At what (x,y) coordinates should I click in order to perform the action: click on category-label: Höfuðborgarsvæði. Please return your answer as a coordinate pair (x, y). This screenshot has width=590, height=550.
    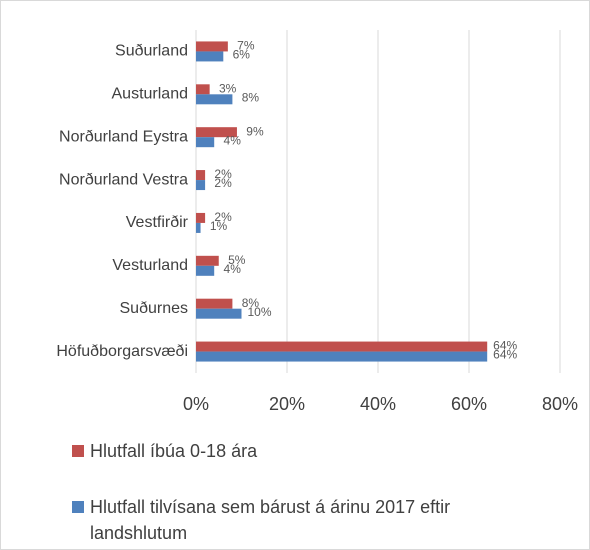
    Looking at the image, I should click on (122, 351).